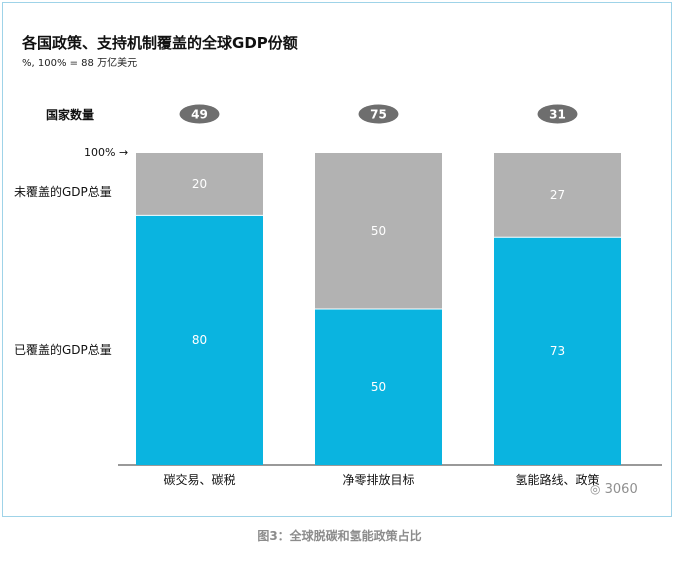 Image resolution: width=679 pixels, height=567 pixels. I want to click on category-label: 氢能路线、政策, so click(557, 479).